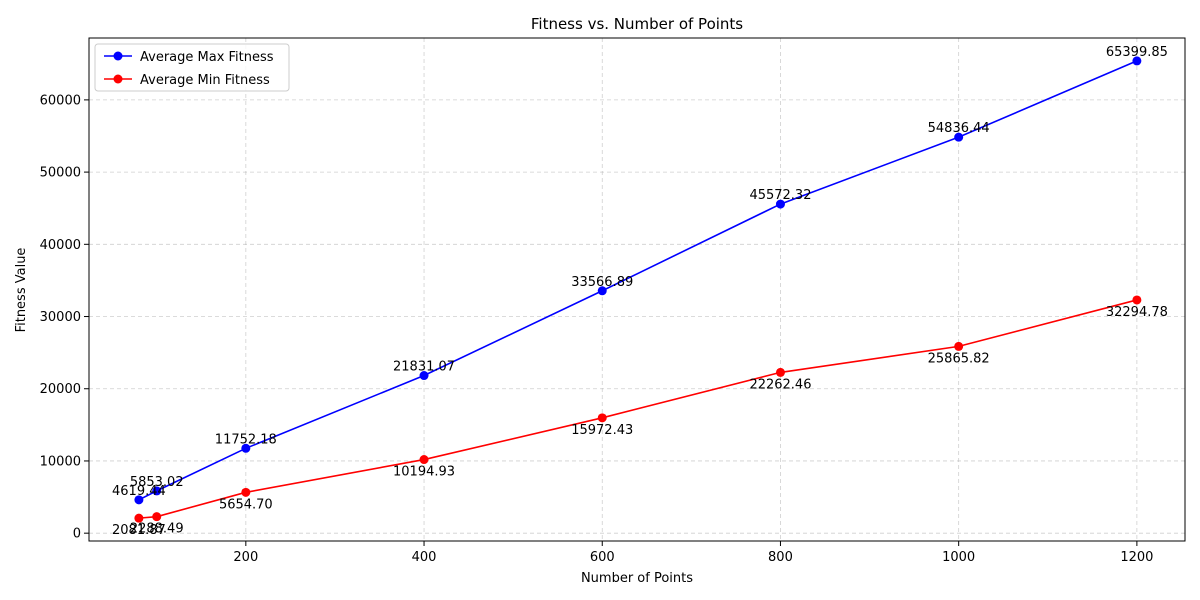  I want to click on y-axis-label: Fitness Value, so click(21, 290).